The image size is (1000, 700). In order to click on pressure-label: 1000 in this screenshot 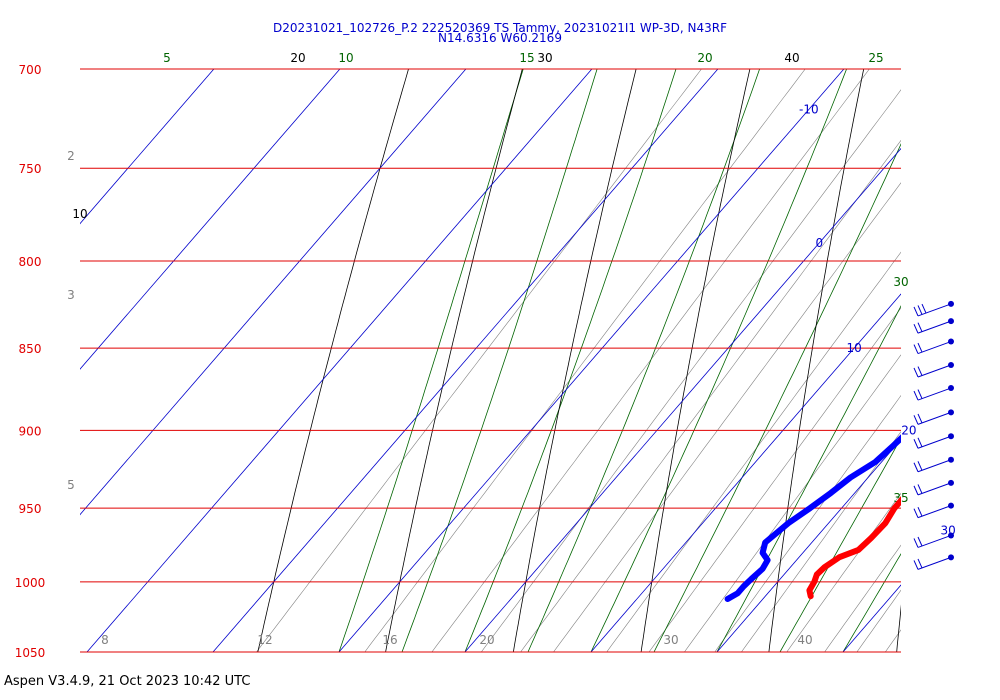, I will do `click(30, 583)`.